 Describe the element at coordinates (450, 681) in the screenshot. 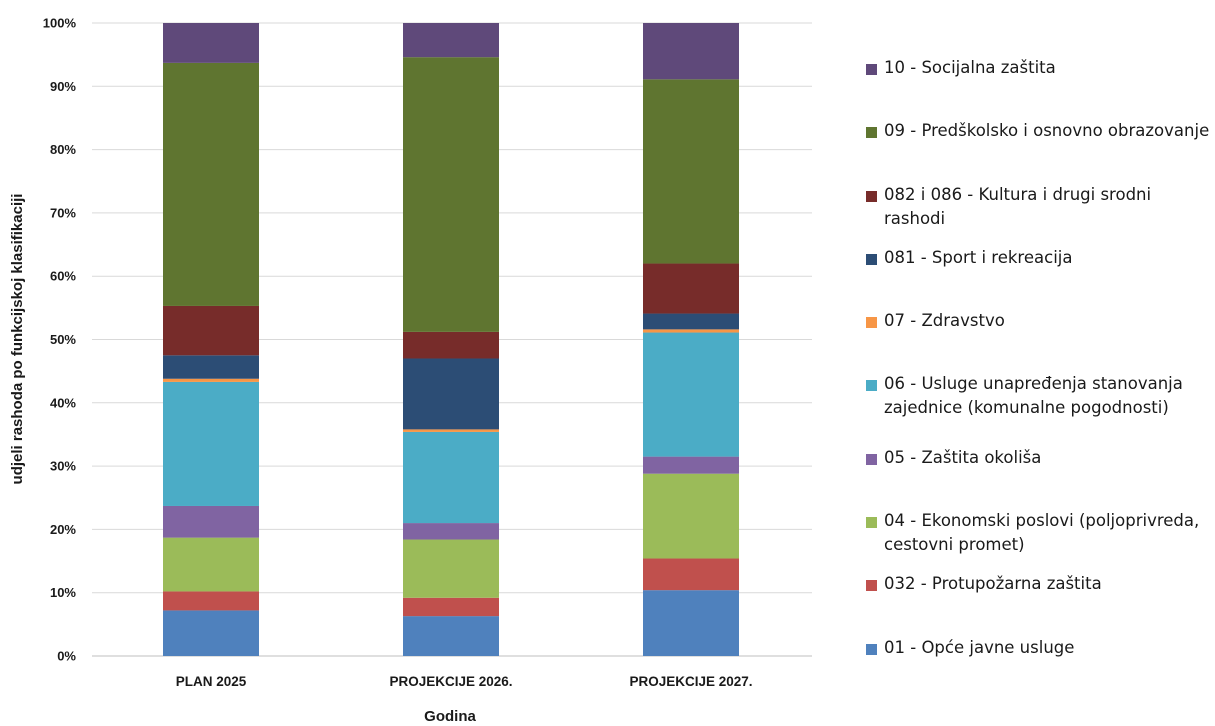

I see `x-tick-label: PROJEKCIJE 2026.` at that location.